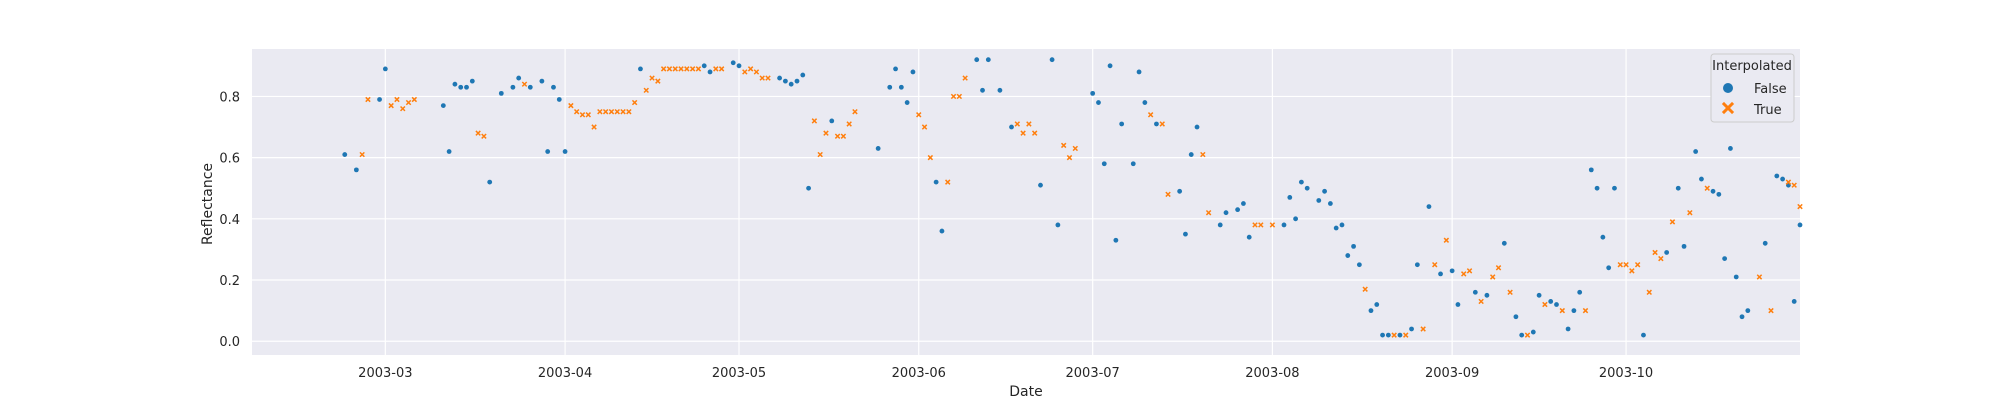 The height and width of the screenshot is (400, 2000). I want to click on legend-title: Interpolated, so click(1752, 66).